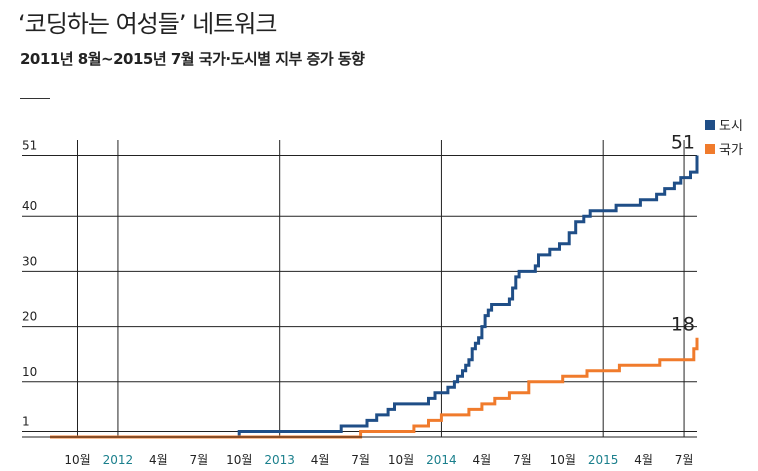 The height and width of the screenshot is (471, 758). What do you see at coordinates (731, 126) in the screenshot?
I see `legend-label-1: 도시` at bounding box center [731, 126].